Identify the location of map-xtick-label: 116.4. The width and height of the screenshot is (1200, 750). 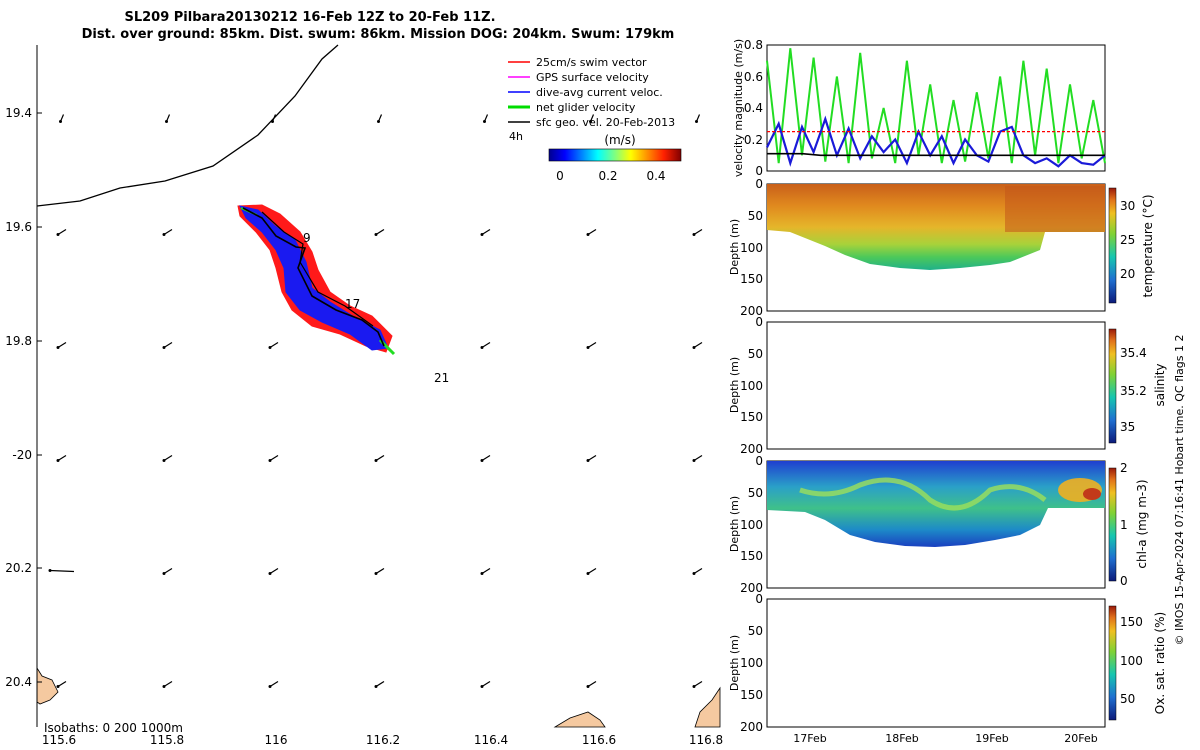
(491, 740).